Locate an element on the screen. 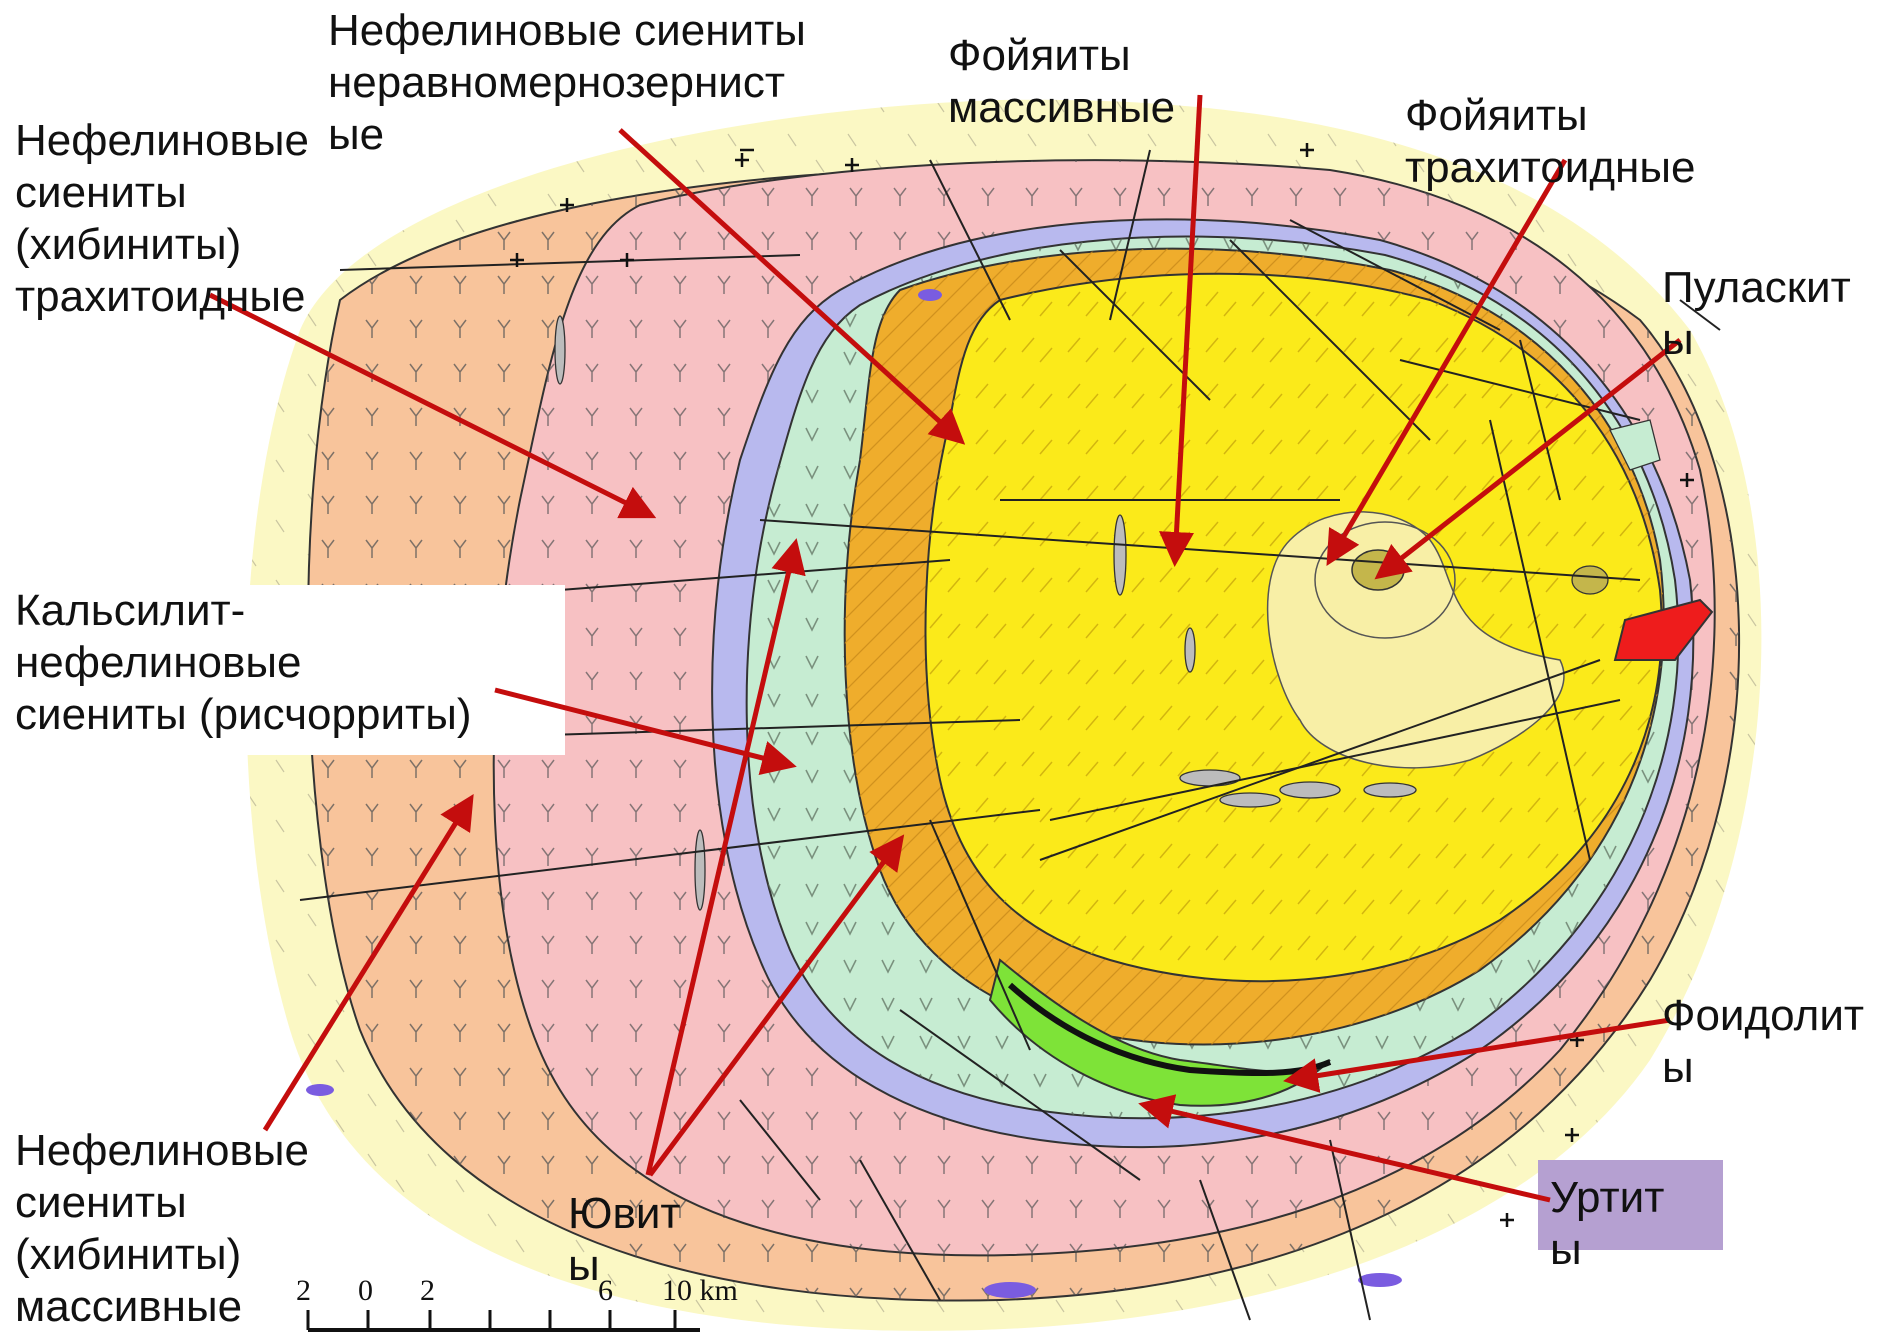 The height and width of the screenshot is (1340, 1886). arrow-nepheline-uneven is located at coordinates (792, 286).